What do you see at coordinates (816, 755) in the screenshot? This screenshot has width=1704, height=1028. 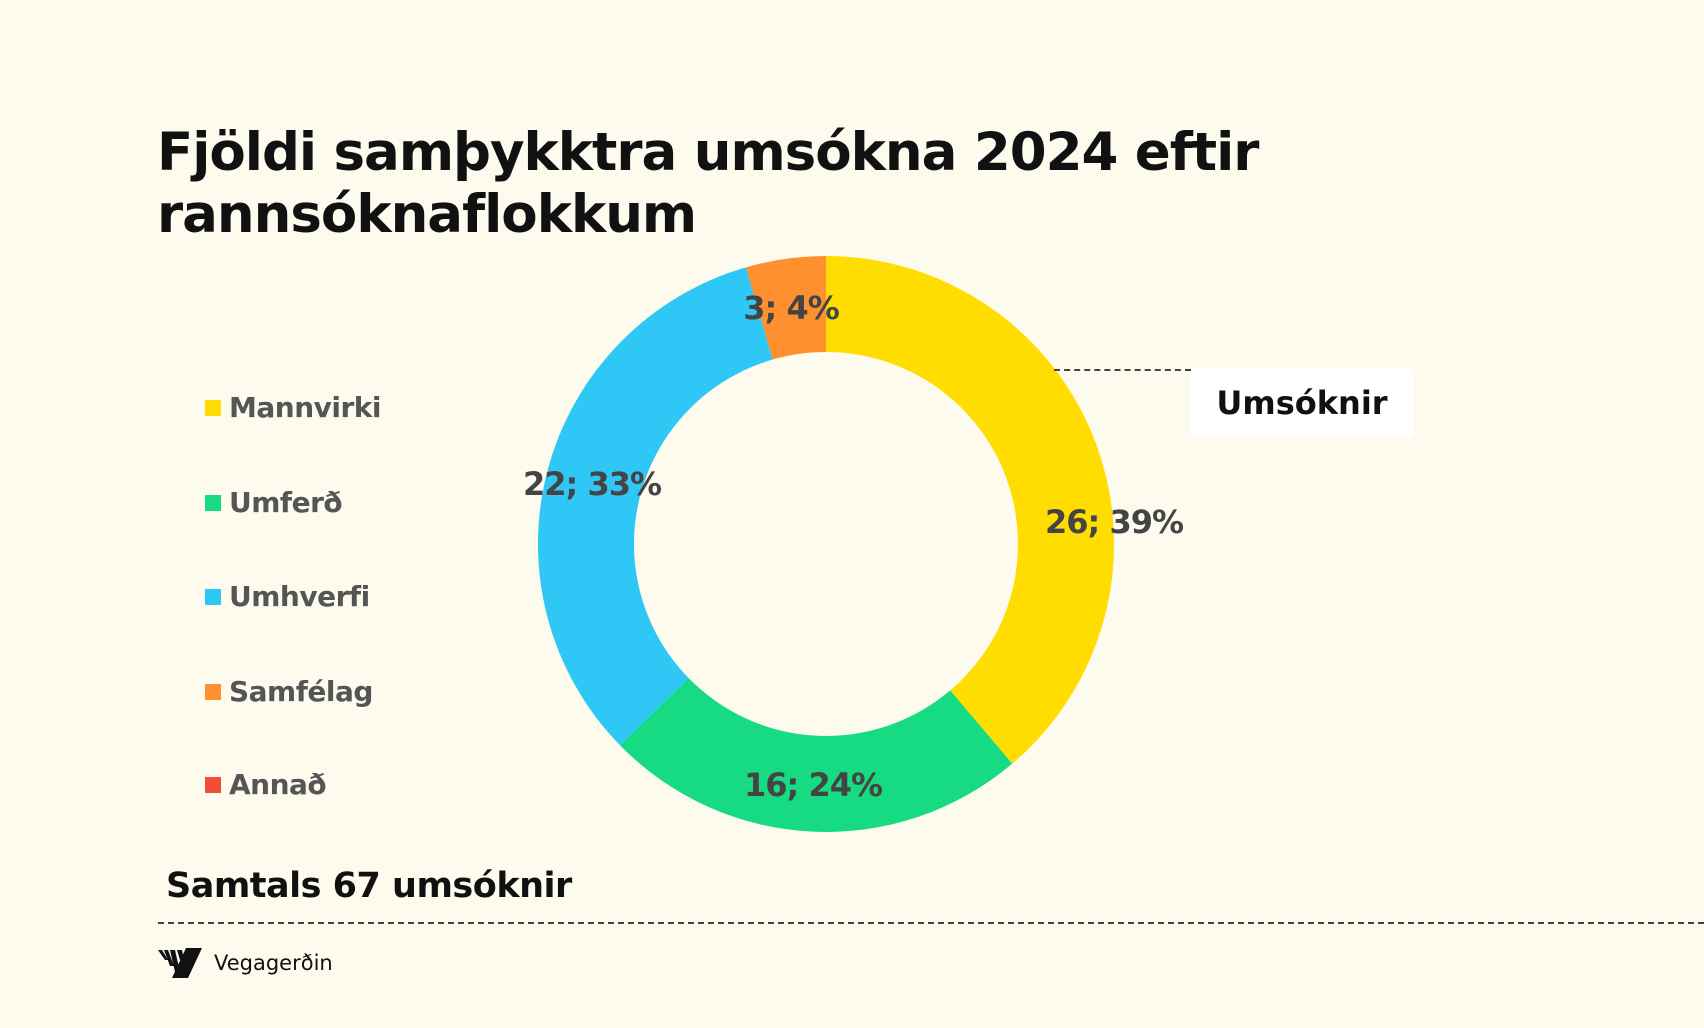 I see `donut-segment-umferð` at bounding box center [816, 755].